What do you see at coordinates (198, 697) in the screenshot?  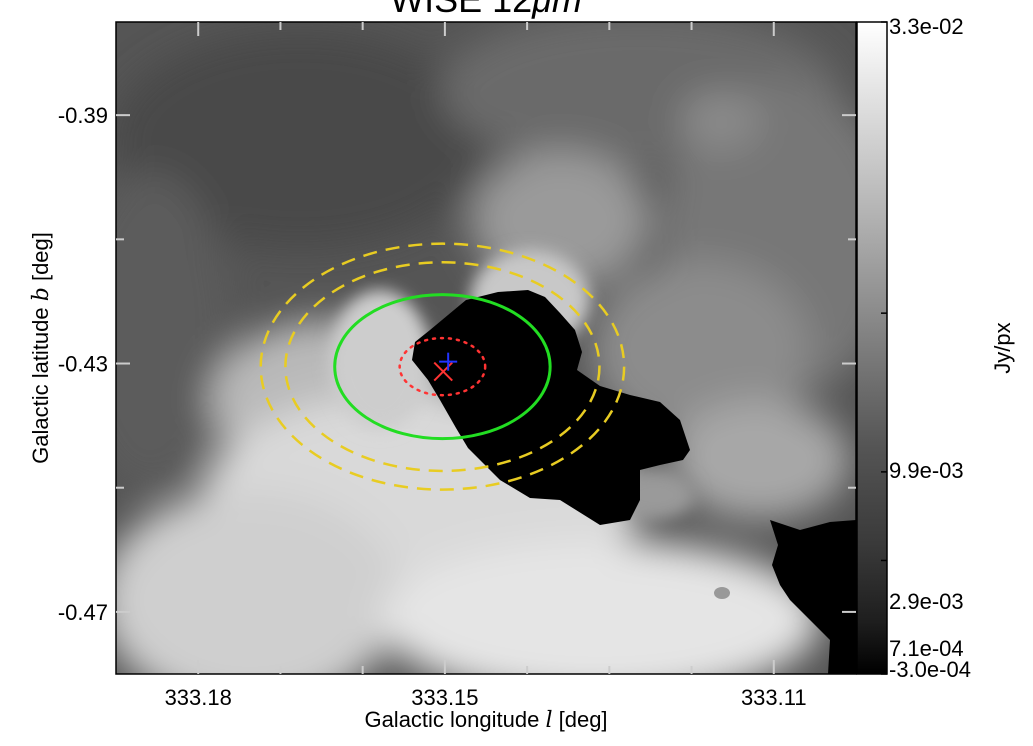 I see `x-tick-label: 333.18` at bounding box center [198, 697].